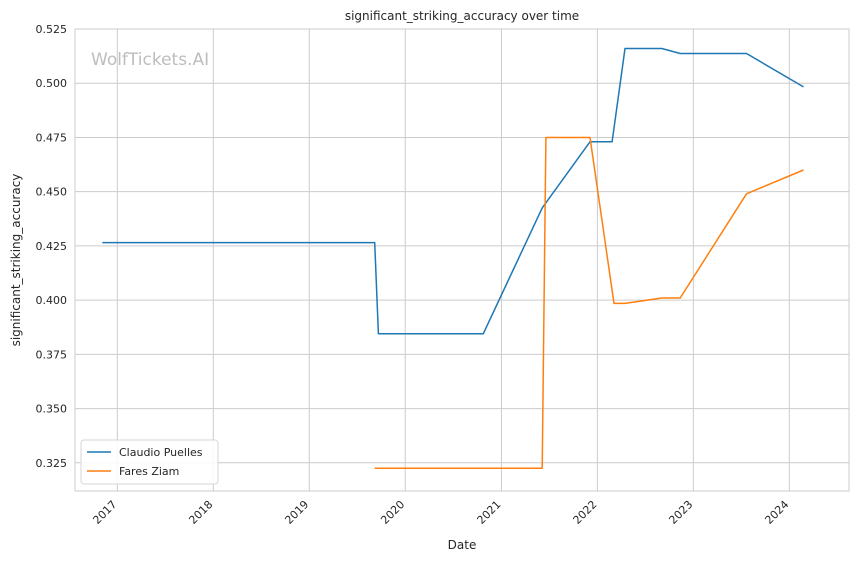  I want to click on legend: Claudio Puelles Fares Ziam, so click(149, 462).